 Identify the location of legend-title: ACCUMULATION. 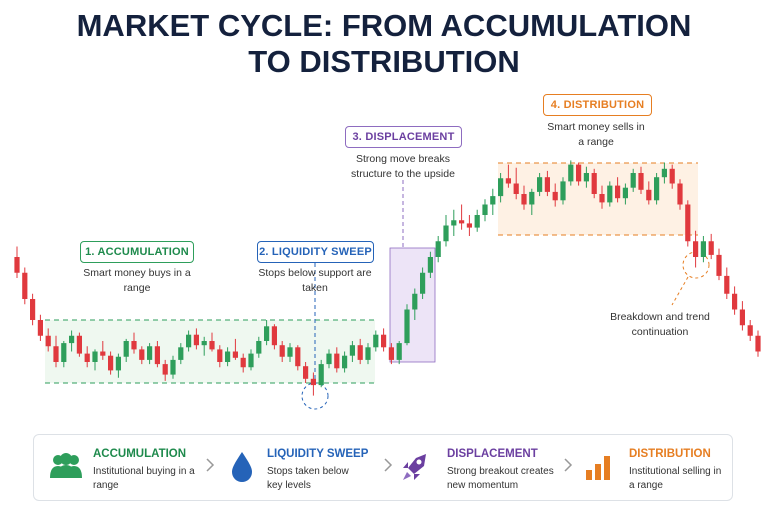
(140, 454).